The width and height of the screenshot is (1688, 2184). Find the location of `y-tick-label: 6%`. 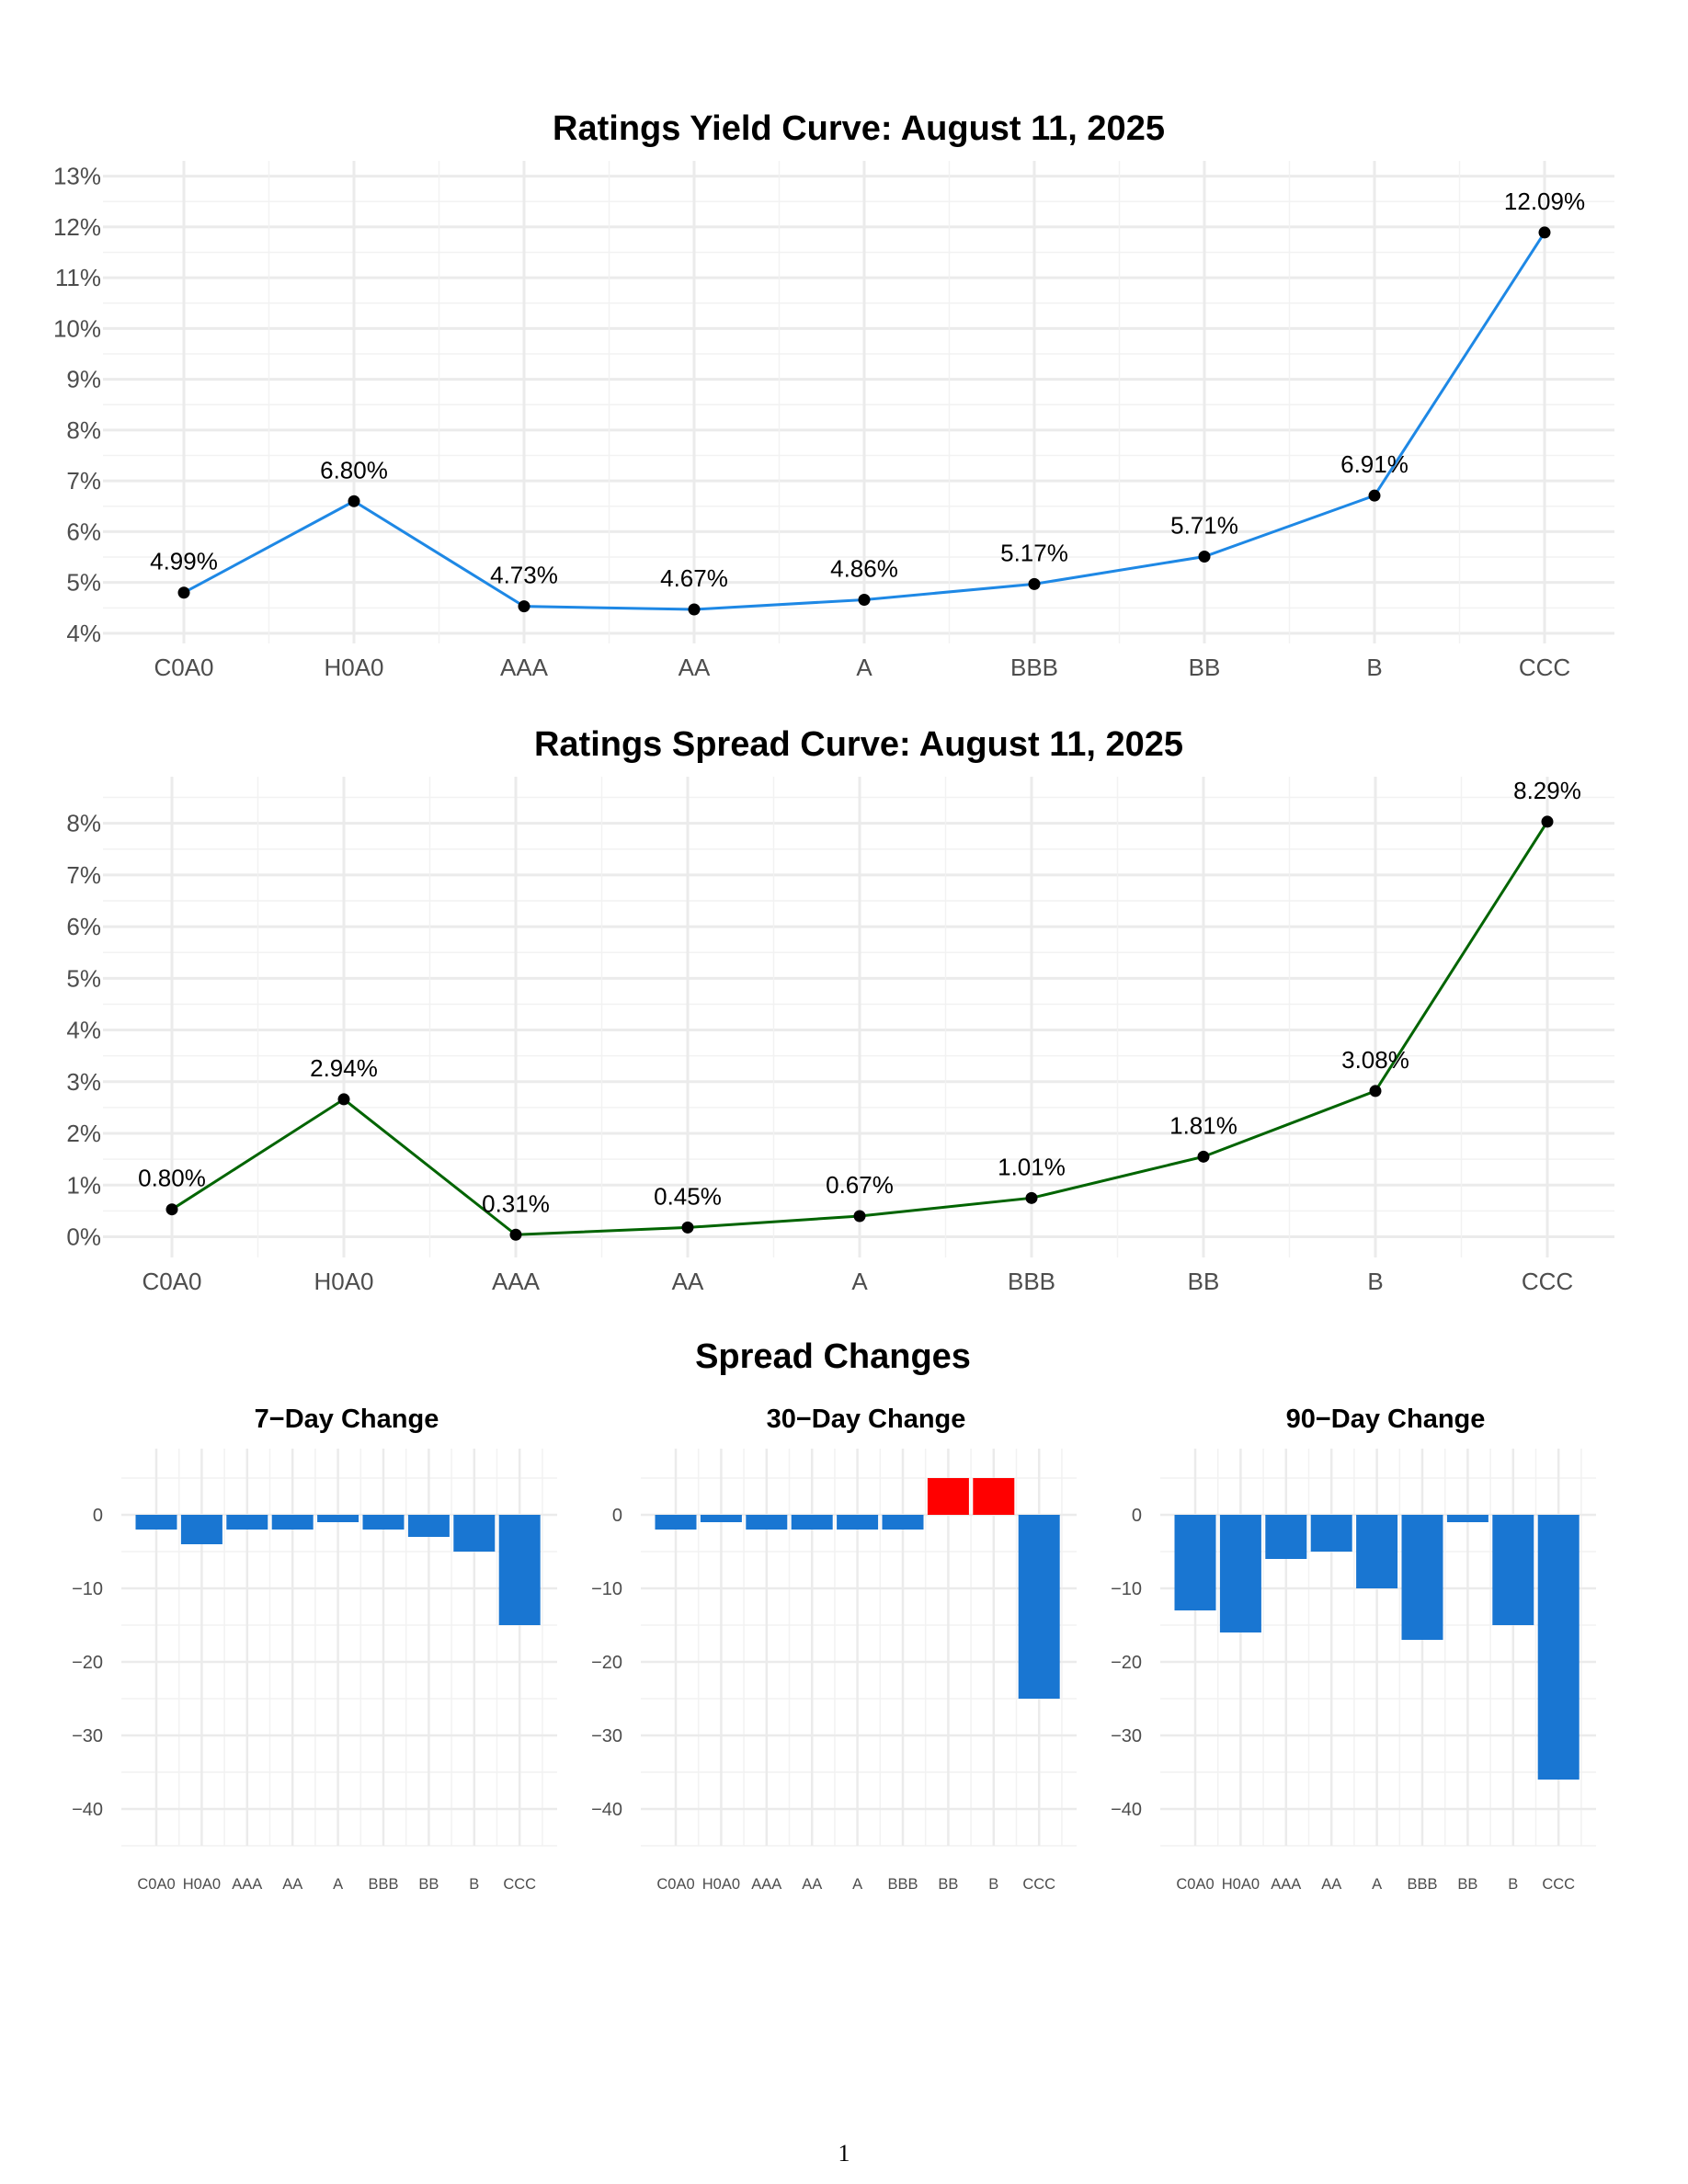

y-tick-label: 6% is located at coordinates (83, 531).